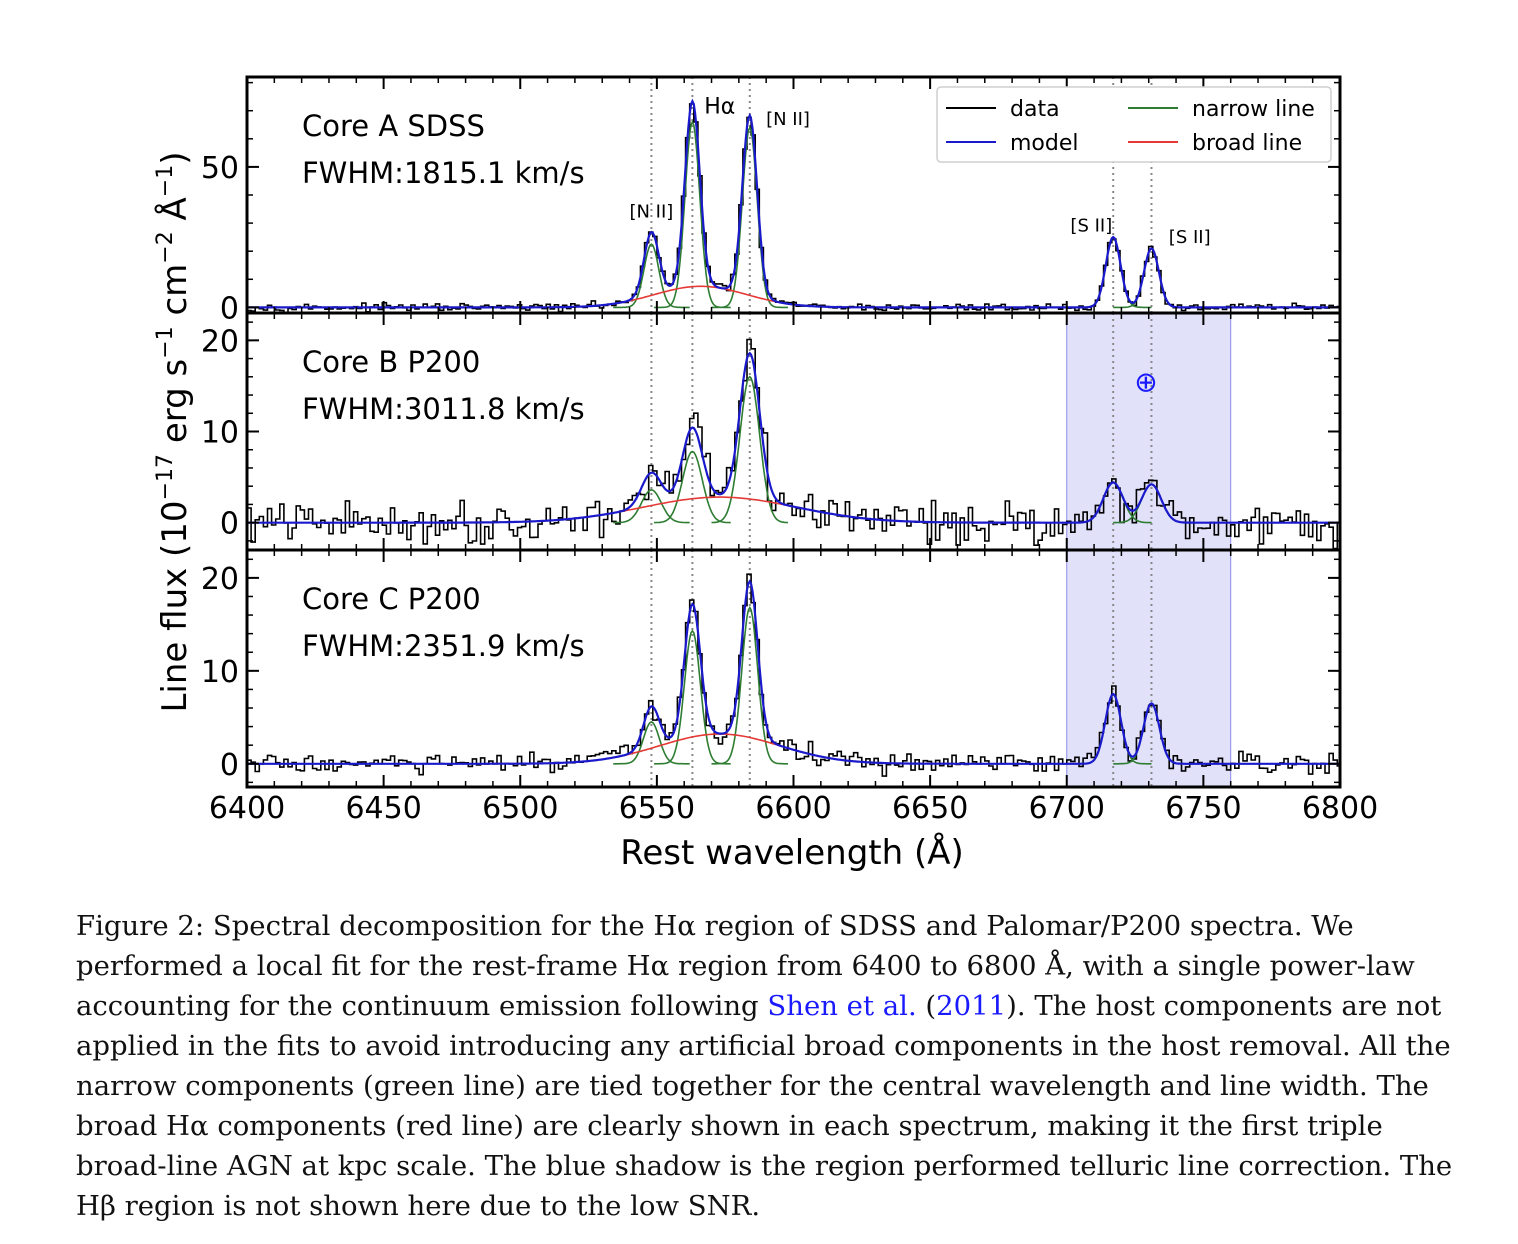 The height and width of the screenshot is (1244, 1518). I want to click on data-series, so click(793, 444).